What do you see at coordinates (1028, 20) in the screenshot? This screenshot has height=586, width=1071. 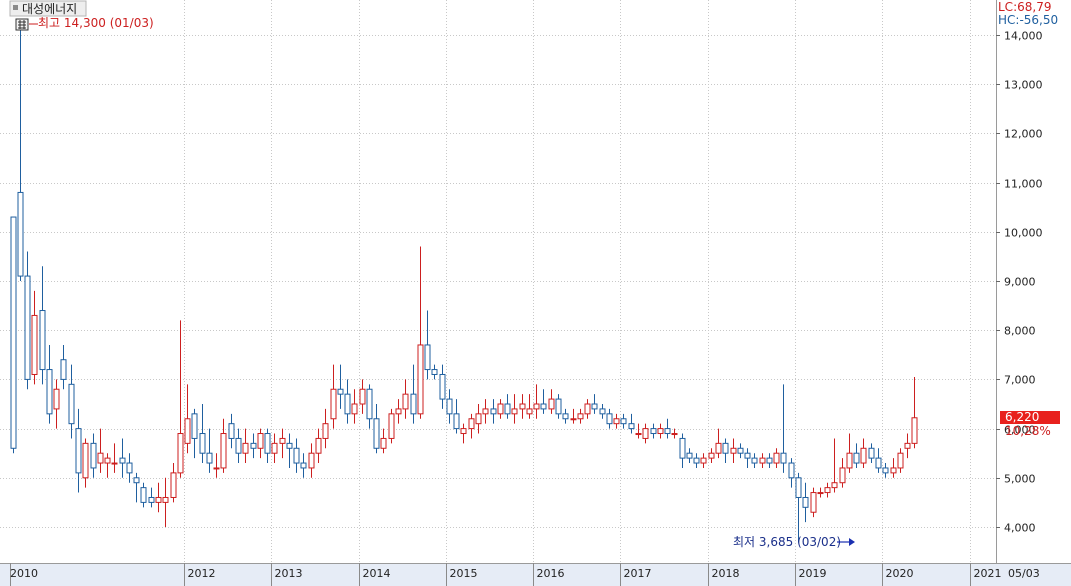 I see `hc-stat: HC:-56,50` at bounding box center [1028, 20].